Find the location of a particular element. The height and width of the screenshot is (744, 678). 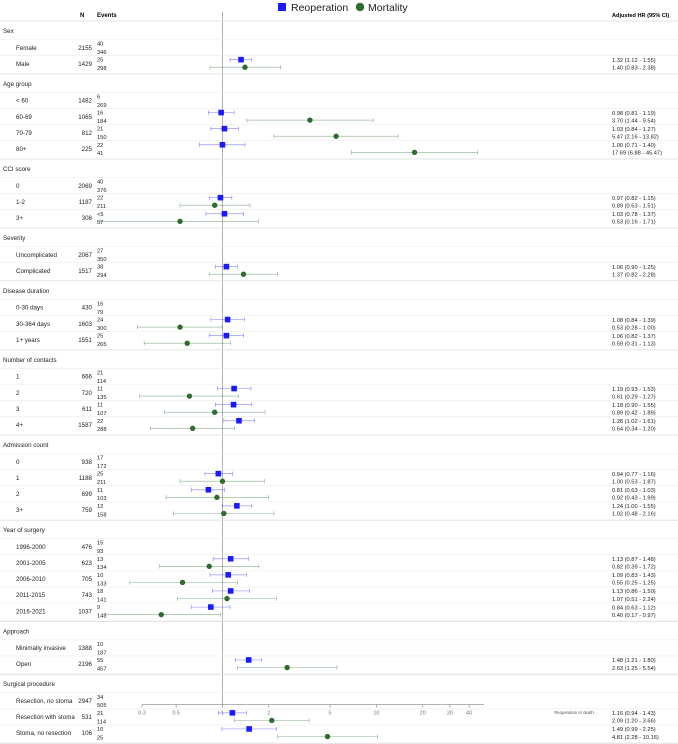

mortality-hr-text: 1.37 (0.82 - 2.28) is located at coordinates (634, 275).